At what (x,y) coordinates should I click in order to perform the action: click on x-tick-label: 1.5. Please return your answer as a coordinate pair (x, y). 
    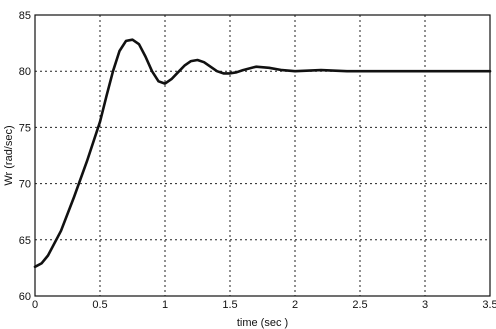
    Looking at the image, I should click on (229, 305).